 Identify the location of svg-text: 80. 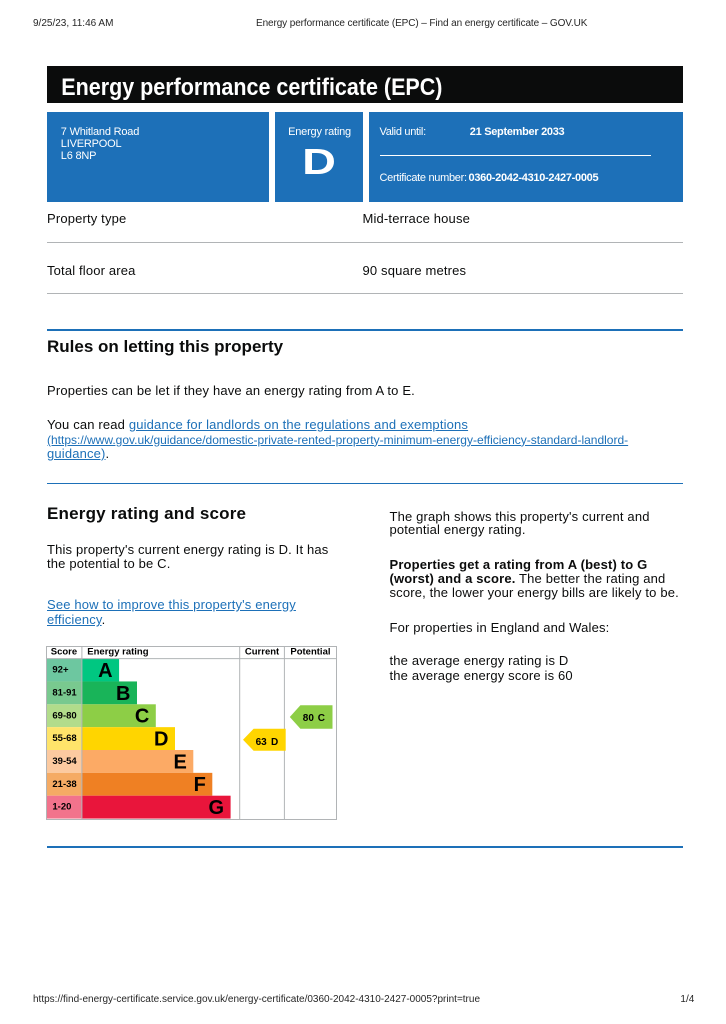
(308, 718).